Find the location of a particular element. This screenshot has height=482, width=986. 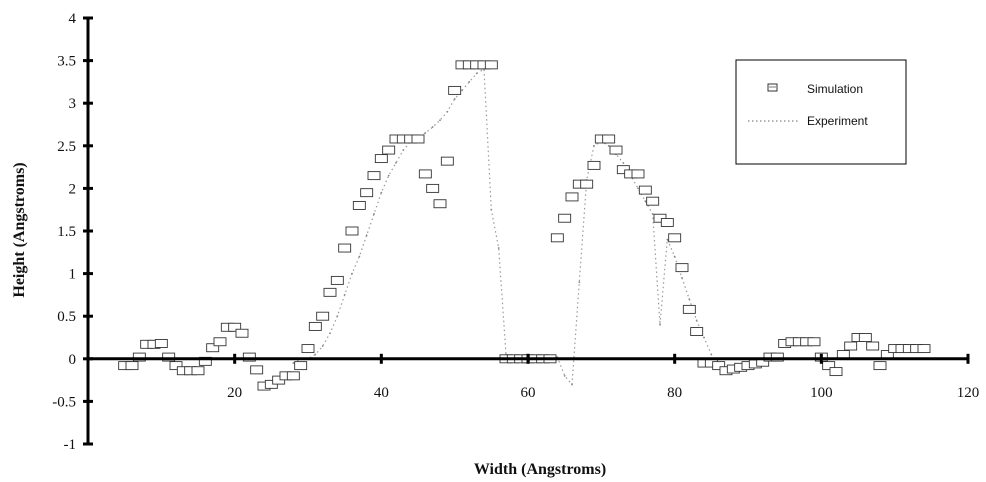

legend-experiment-label: Experiment is located at coordinates (837, 121).